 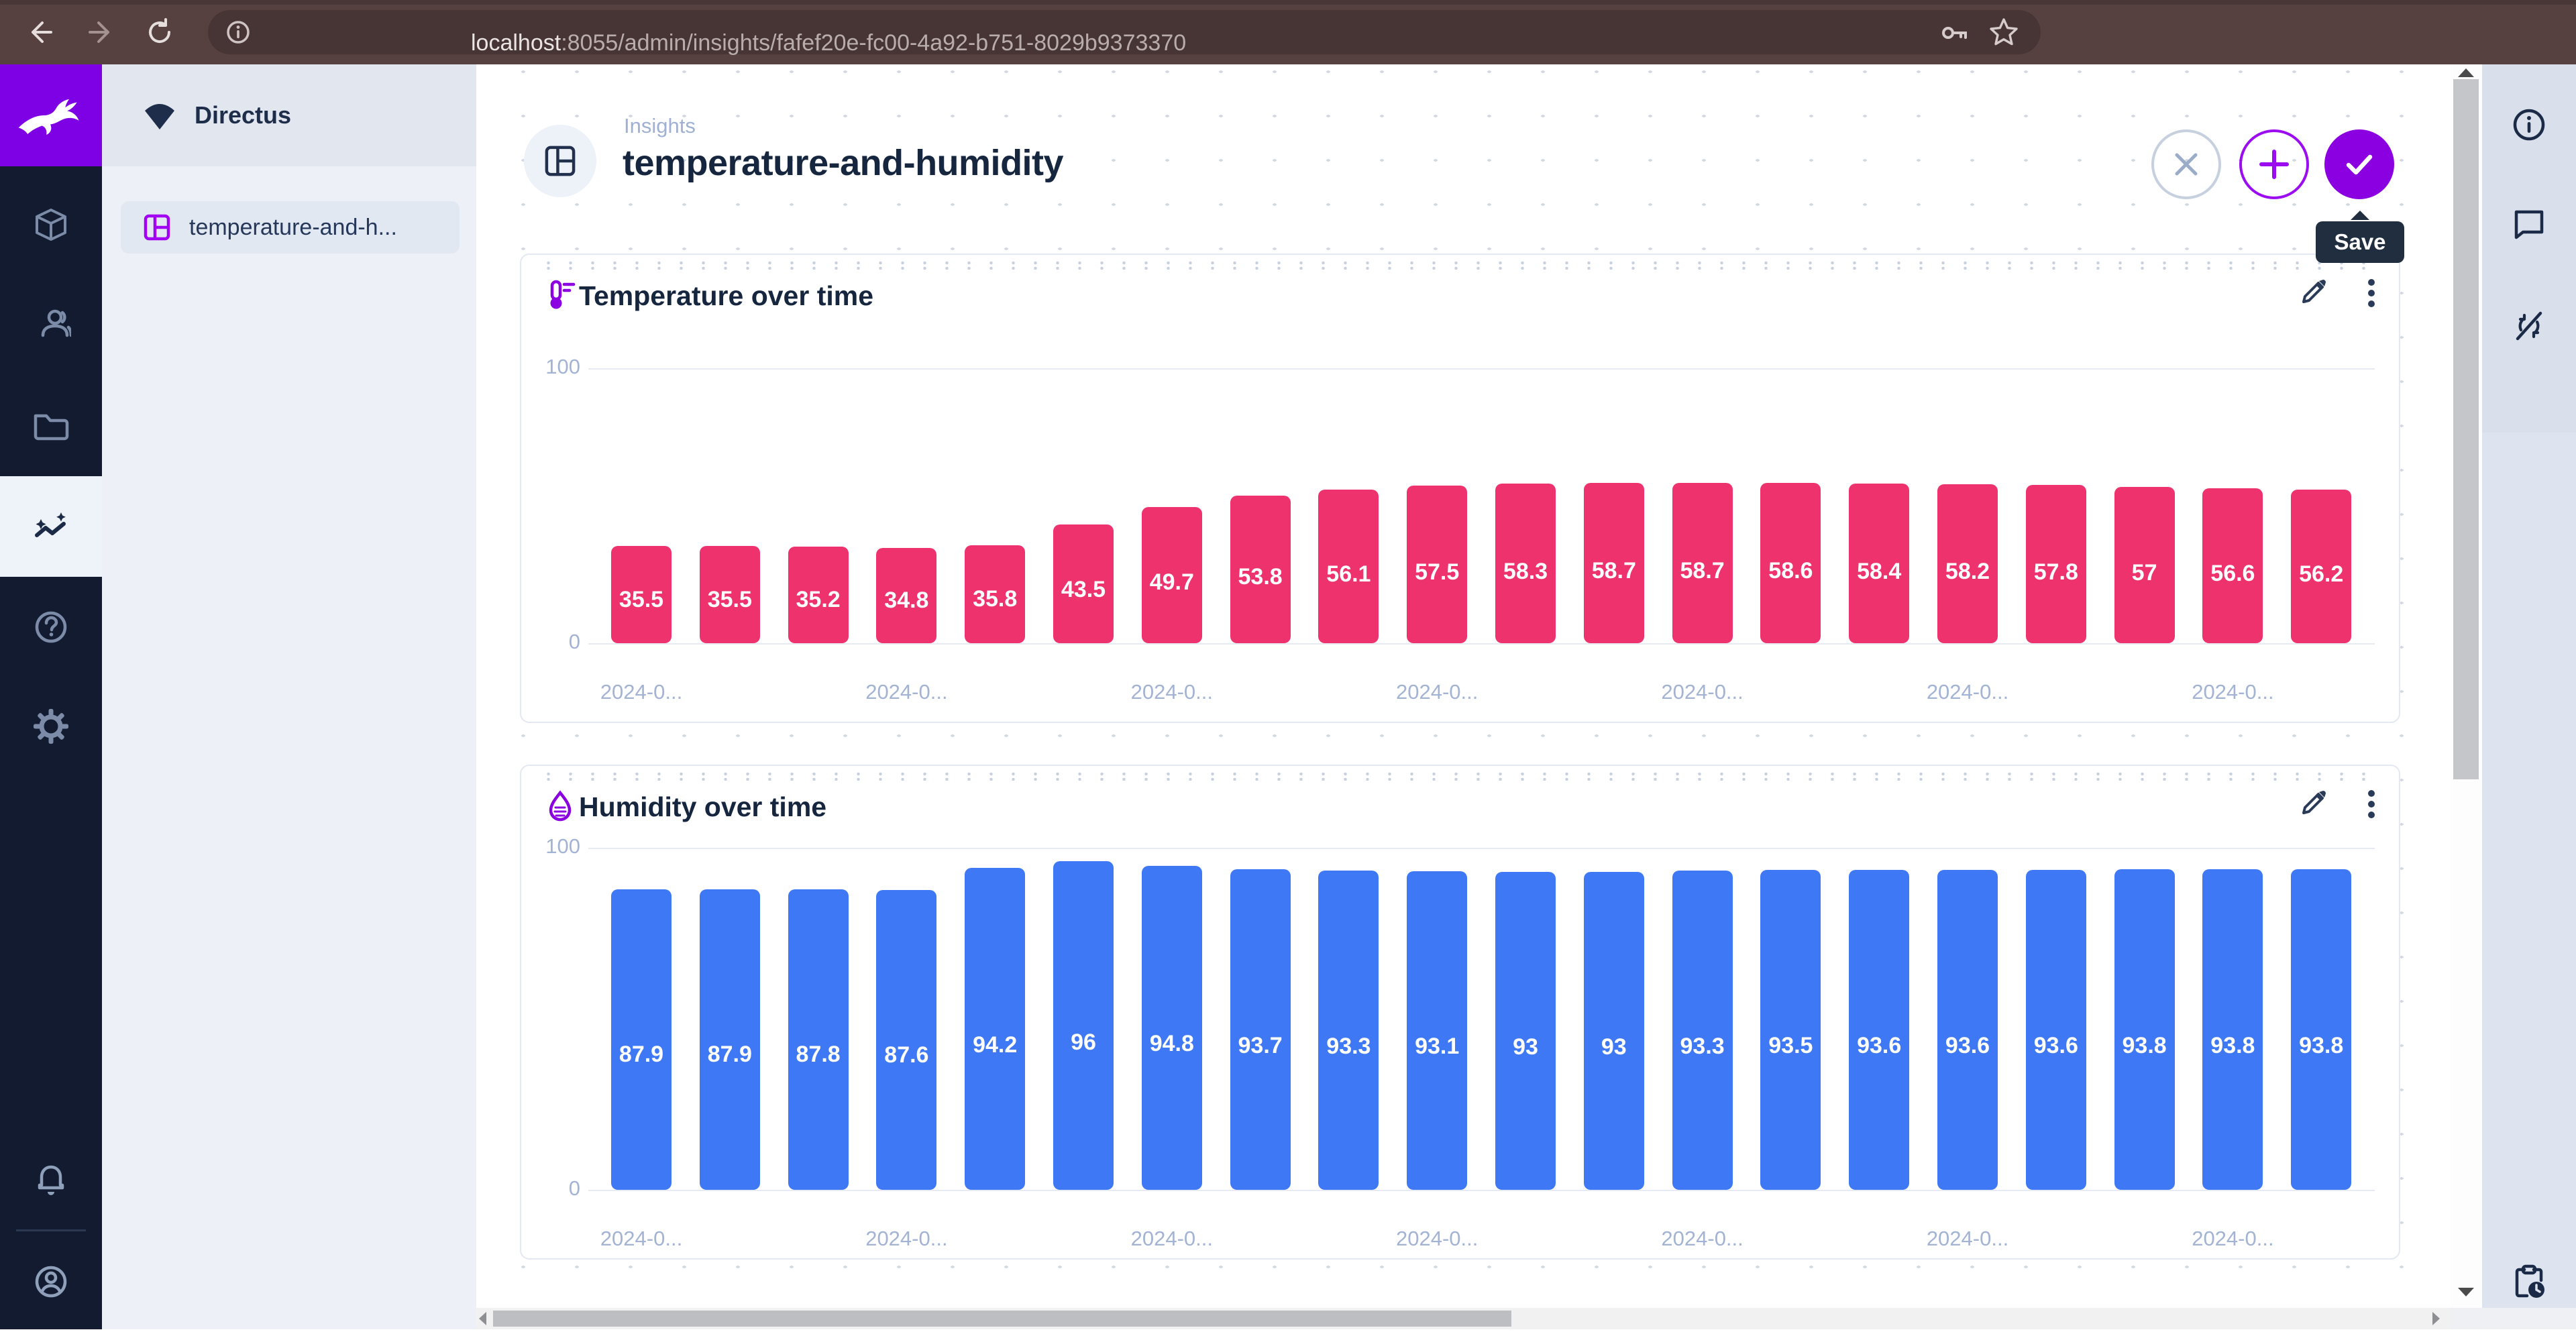 I want to click on axis-baseline, so click(x=1481, y=644).